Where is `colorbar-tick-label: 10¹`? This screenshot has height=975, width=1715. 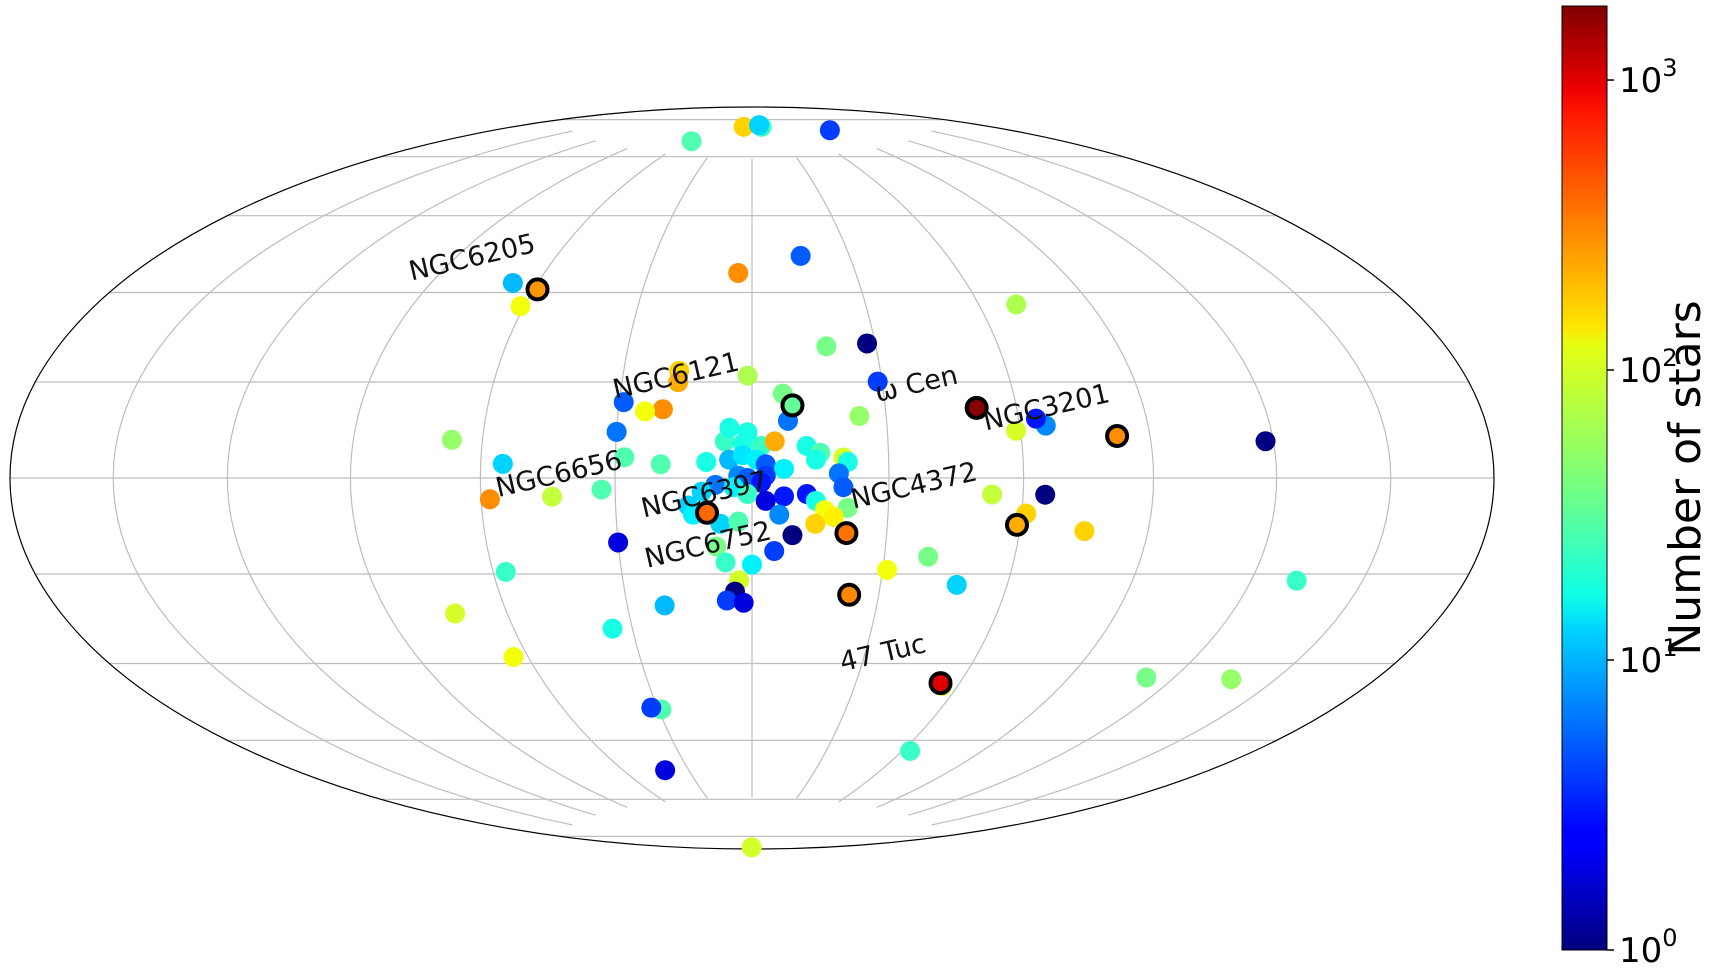
colorbar-tick-label: 10¹ is located at coordinates (1648, 657).